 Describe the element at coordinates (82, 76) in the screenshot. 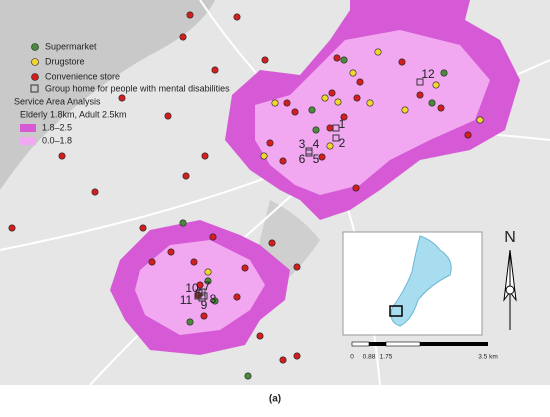

I see `legend-label: Convenience store` at that location.